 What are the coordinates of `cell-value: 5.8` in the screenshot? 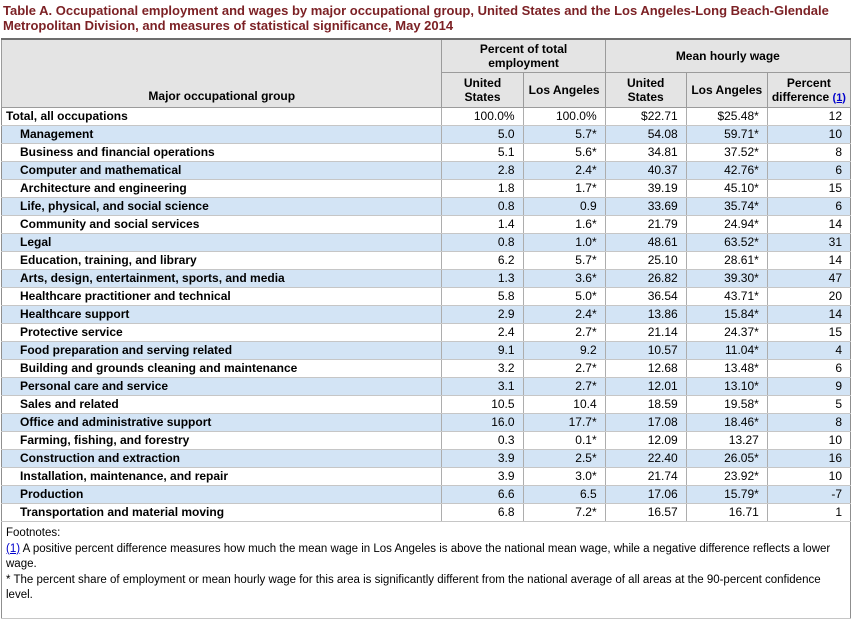 It's located at (482, 296).